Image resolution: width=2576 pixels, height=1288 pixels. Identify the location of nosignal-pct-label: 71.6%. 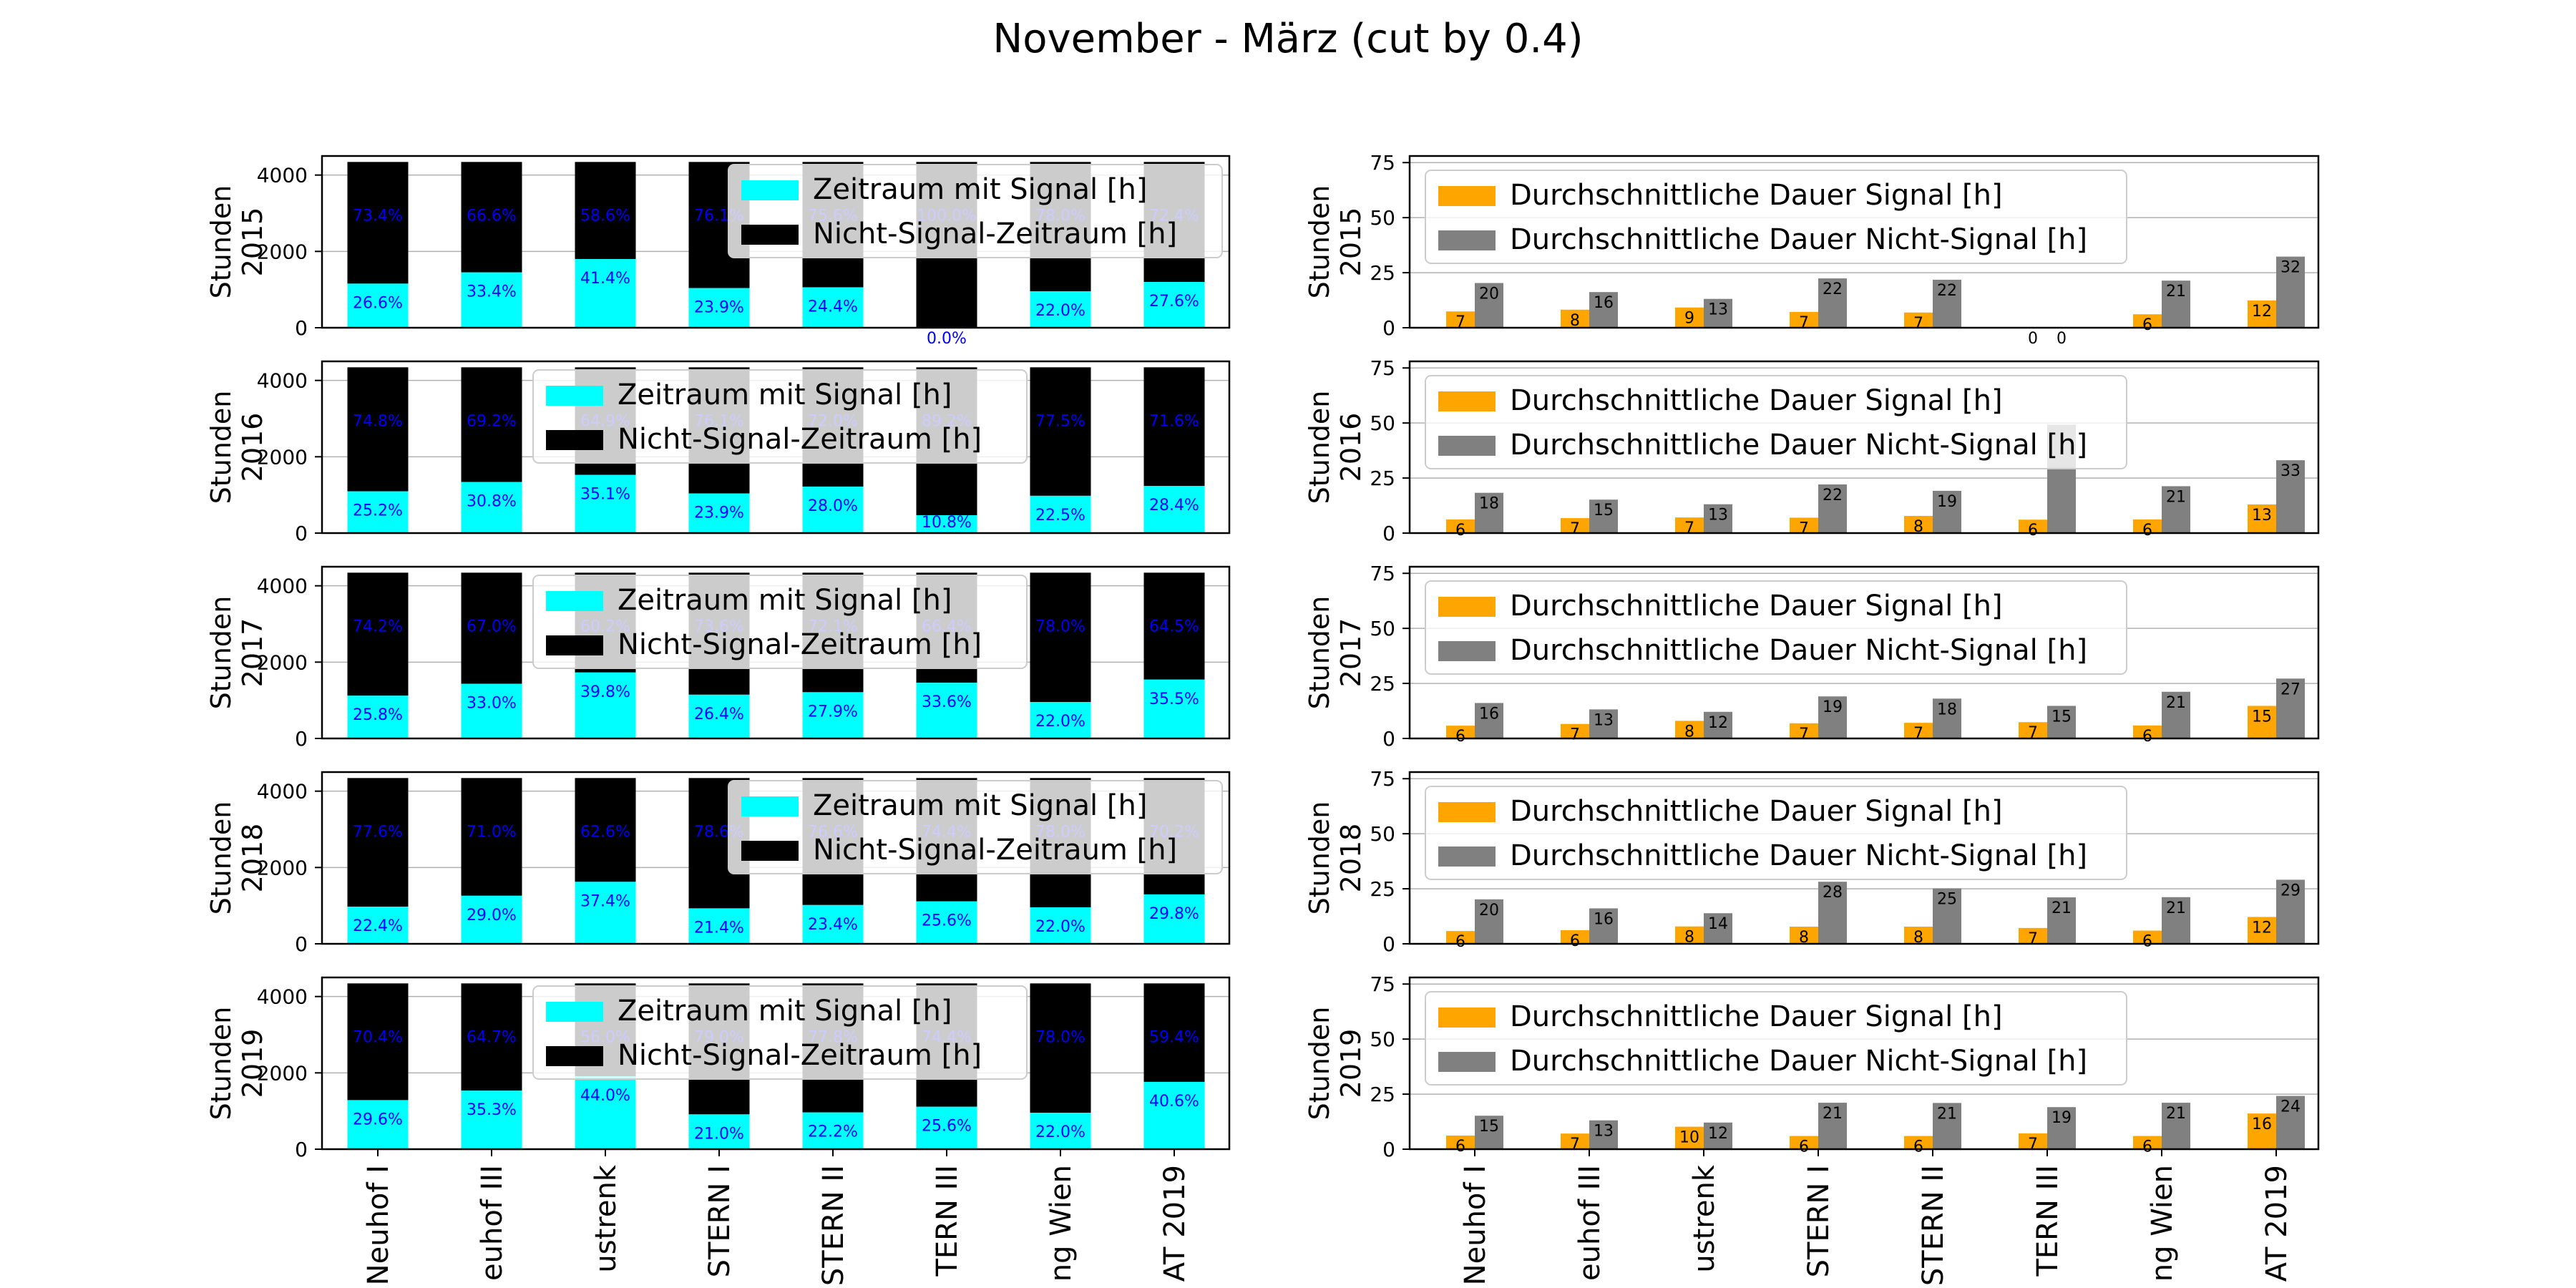
(1174, 421).